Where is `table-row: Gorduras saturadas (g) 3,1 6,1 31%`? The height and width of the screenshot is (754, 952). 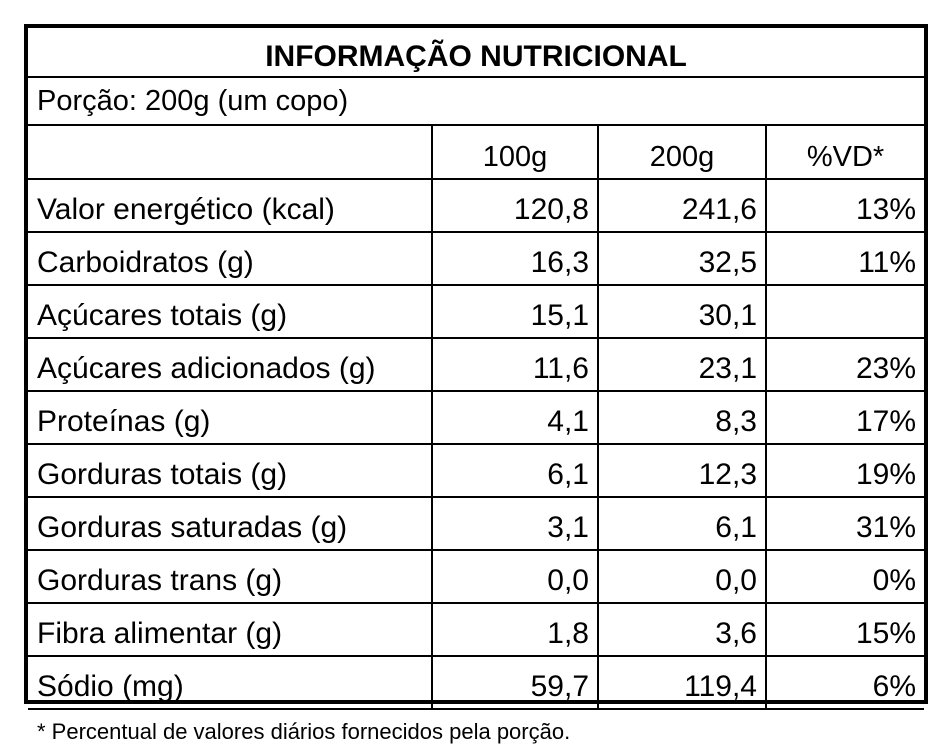 table-row: Gorduras saturadas (g) 3,1 6,1 31% is located at coordinates (476, 524).